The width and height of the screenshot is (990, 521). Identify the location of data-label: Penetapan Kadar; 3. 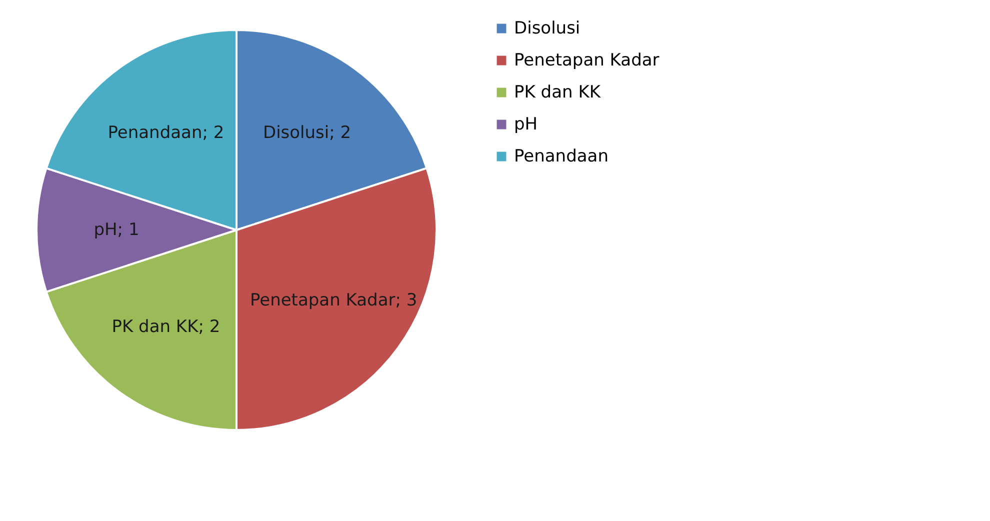
(334, 300).